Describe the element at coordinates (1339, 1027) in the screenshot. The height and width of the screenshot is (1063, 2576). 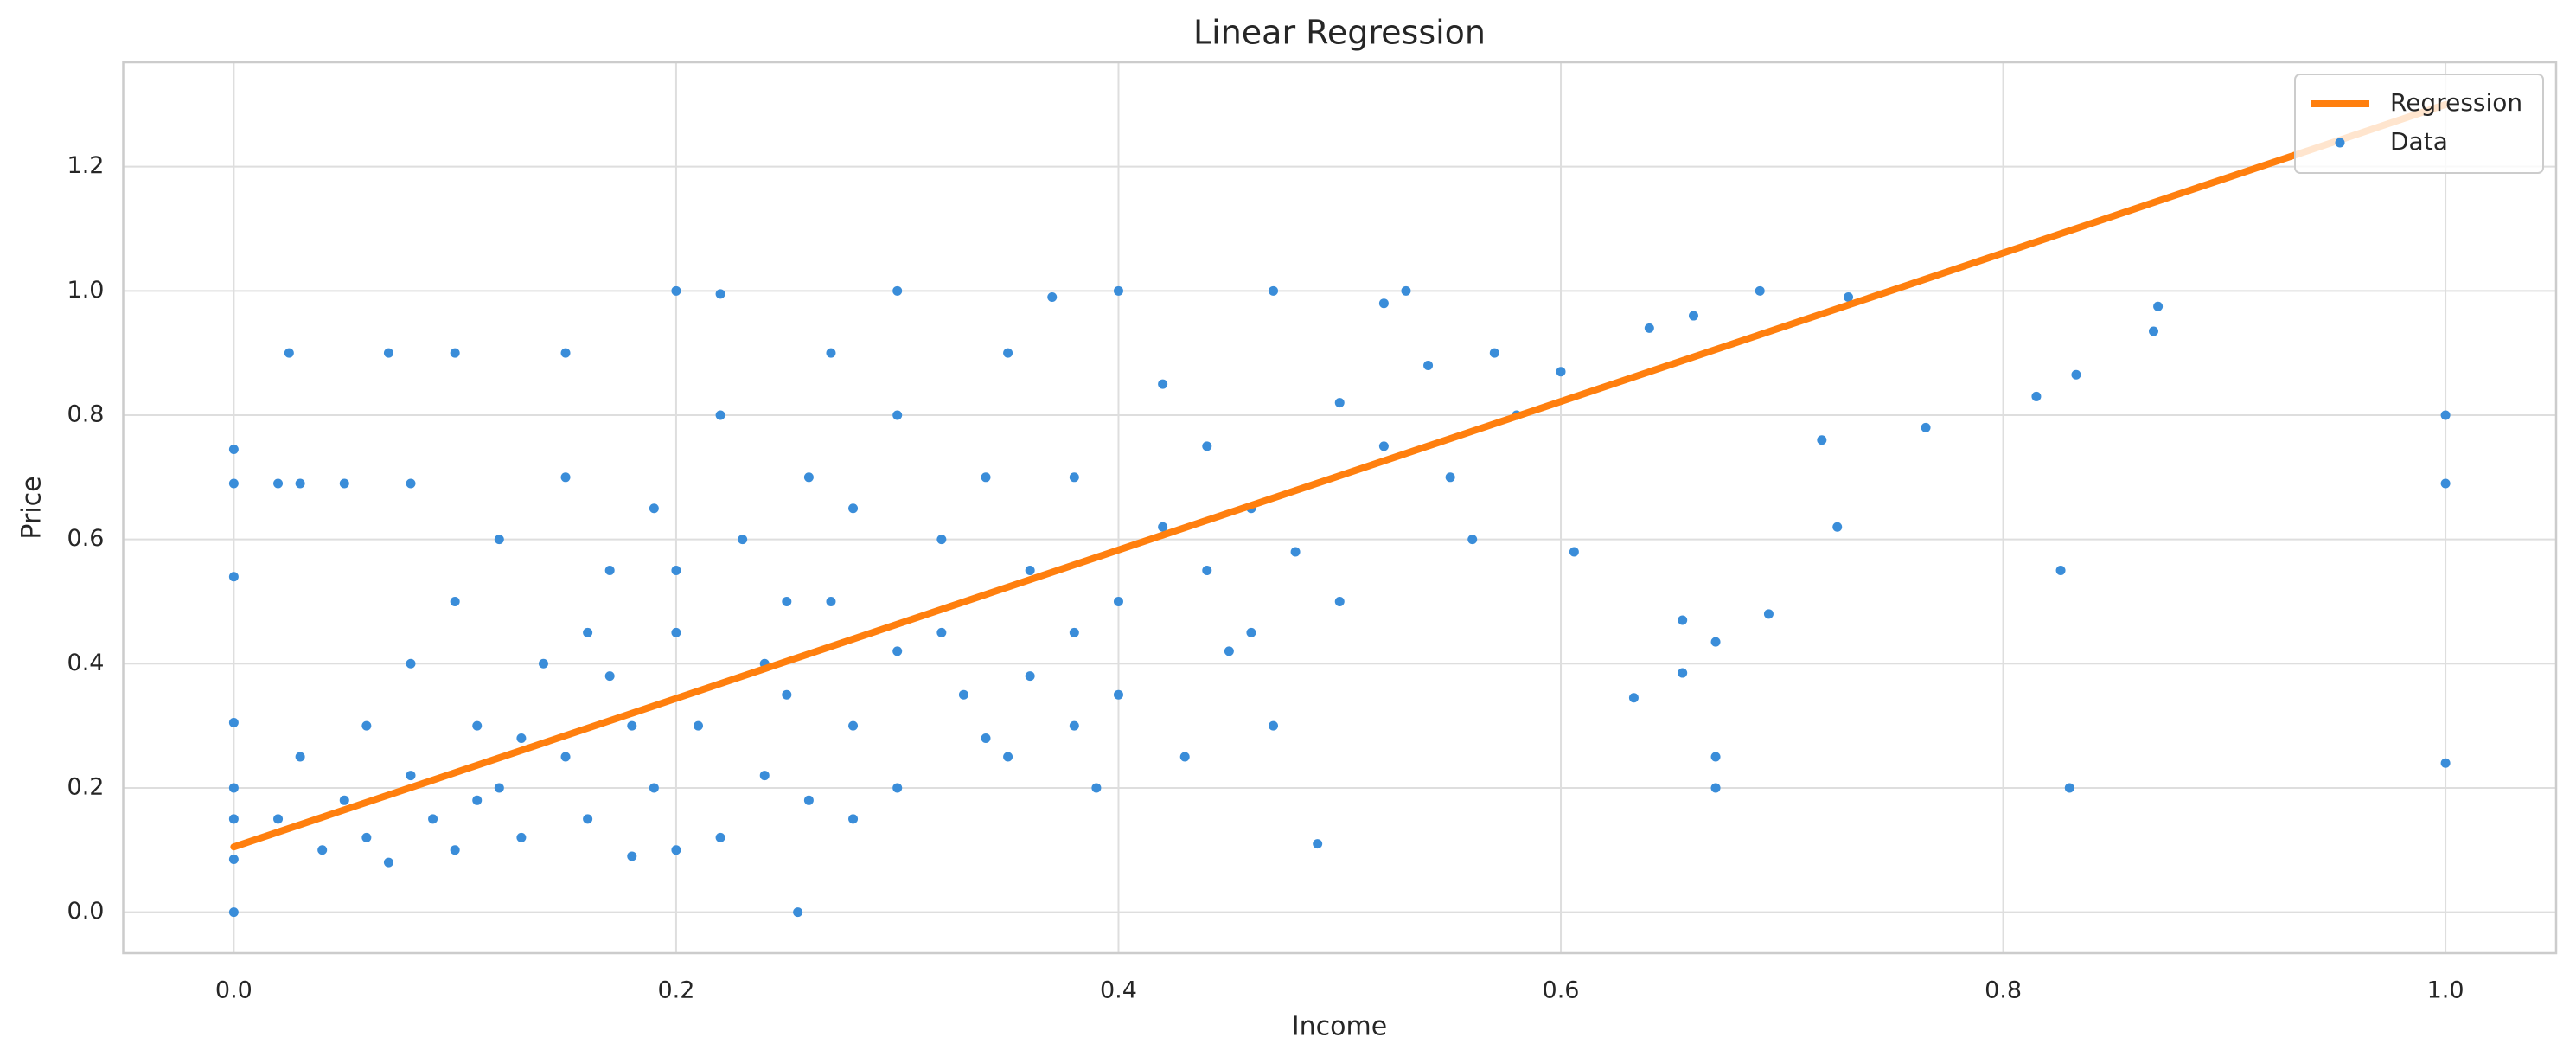
I see `x-axis-label: Income` at that location.